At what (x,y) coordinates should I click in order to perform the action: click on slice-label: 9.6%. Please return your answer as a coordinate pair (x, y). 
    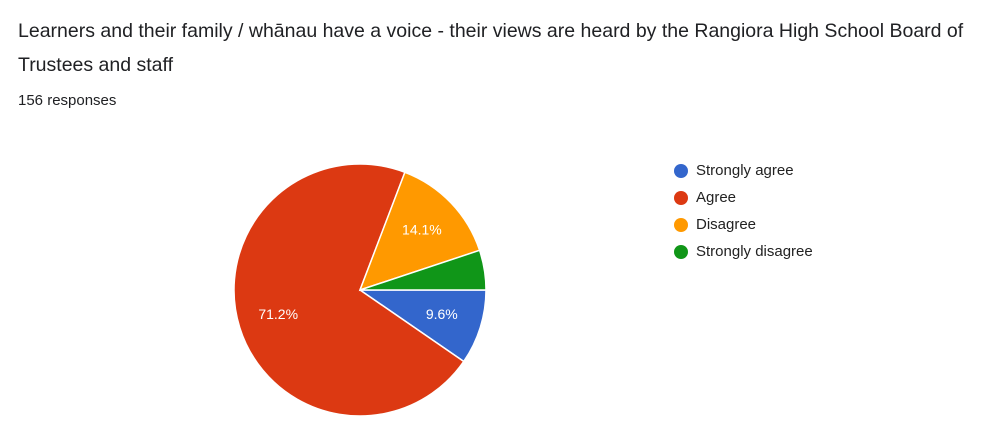
    Looking at the image, I should click on (442, 314).